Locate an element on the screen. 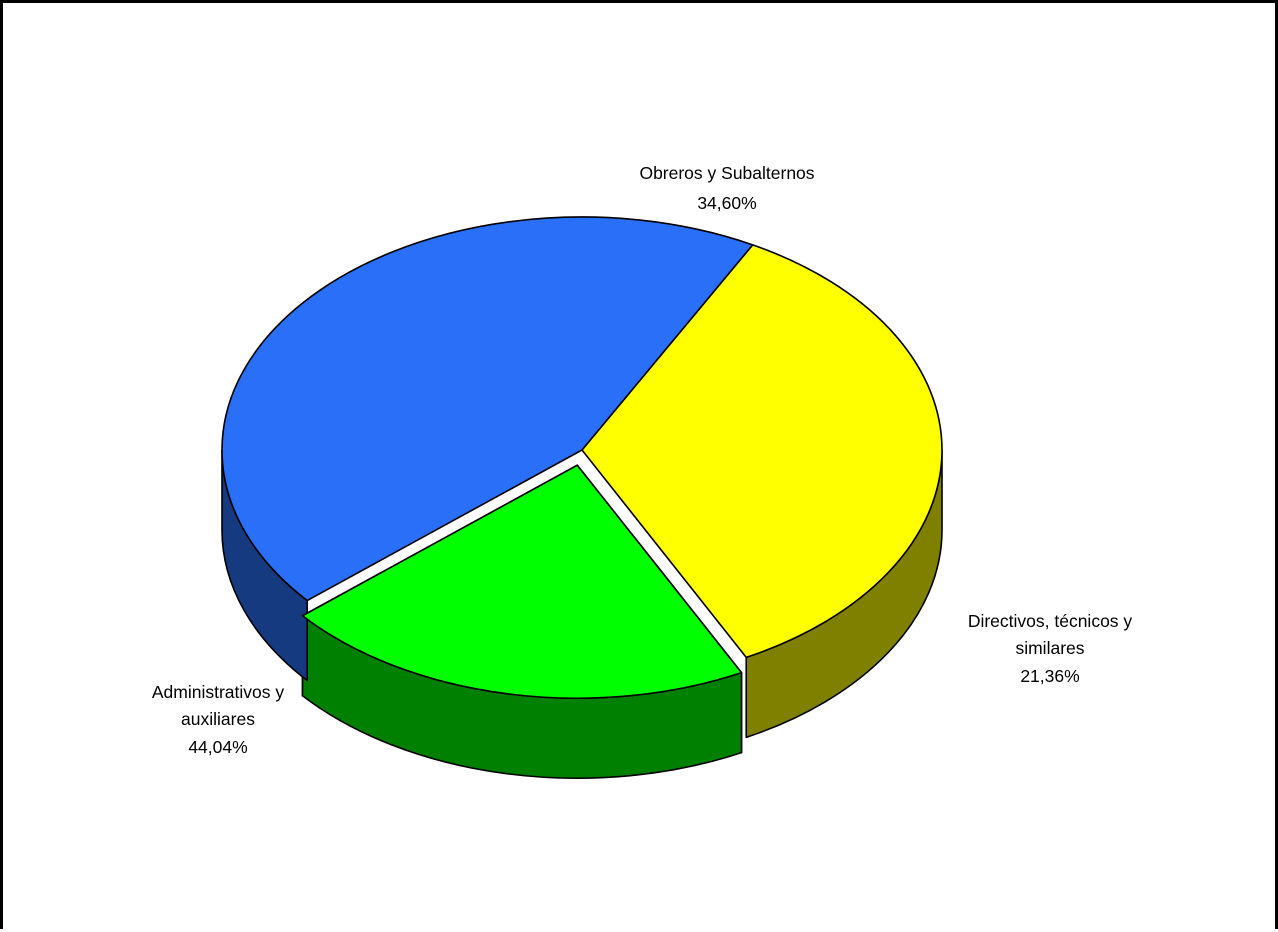 The image size is (1278, 932). label-obreros: Obreros y Subalternos is located at coordinates (726, 173).